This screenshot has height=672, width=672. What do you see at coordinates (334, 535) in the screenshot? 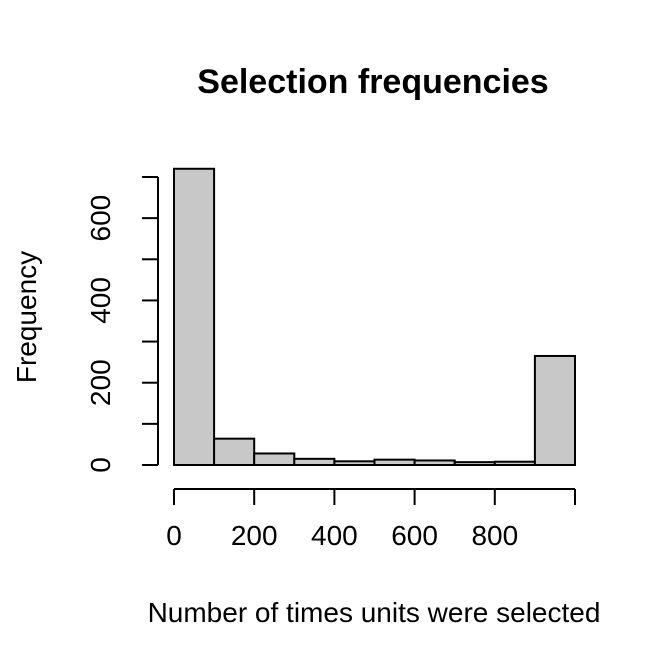
I see `x-tick-label: 400` at bounding box center [334, 535].